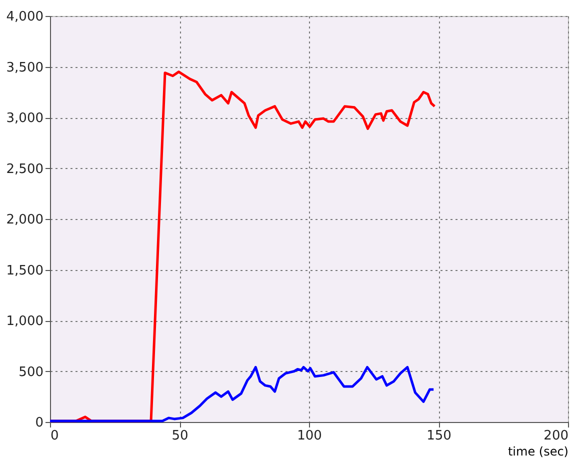  I want to click on y-tick-label: 3,000, so click(25, 118).